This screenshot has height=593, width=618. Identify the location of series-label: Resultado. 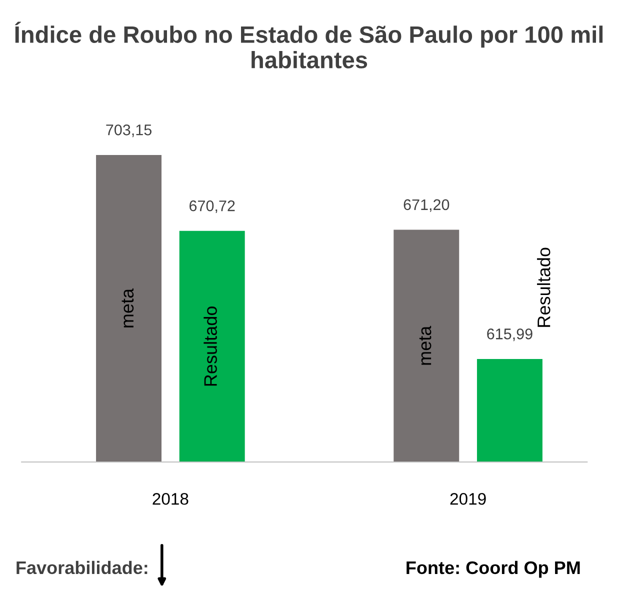
(210, 346).